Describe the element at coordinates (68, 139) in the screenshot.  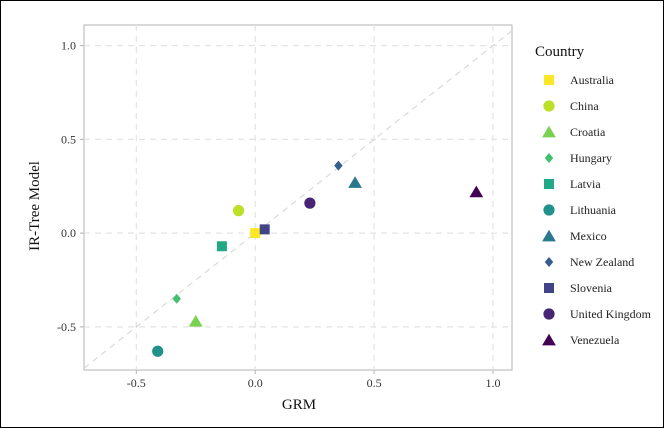
I see `y-tick-label: 0.5` at that location.